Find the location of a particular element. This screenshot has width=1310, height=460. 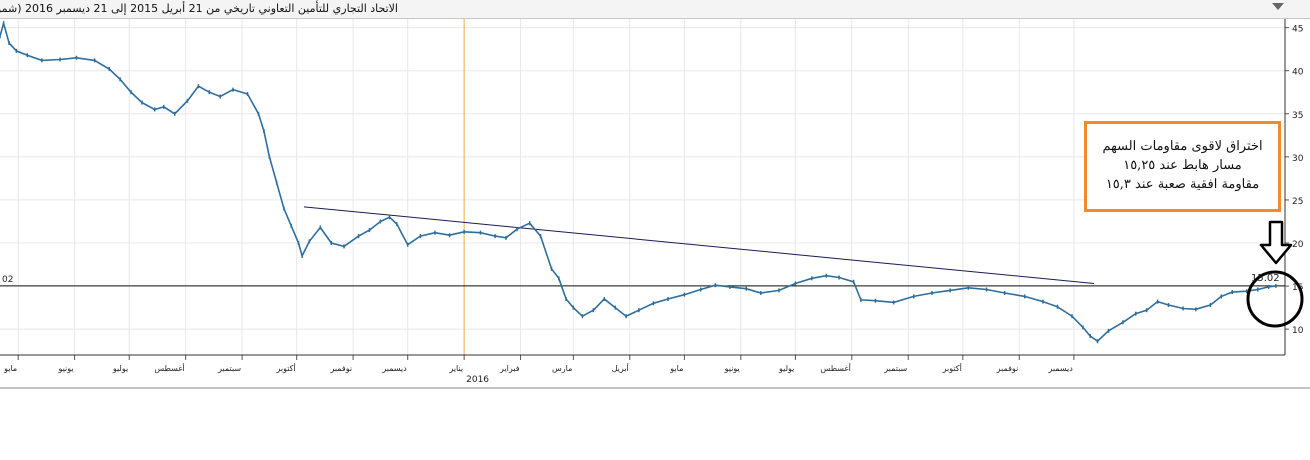

y-tick-label: 30 is located at coordinates (1298, 159).